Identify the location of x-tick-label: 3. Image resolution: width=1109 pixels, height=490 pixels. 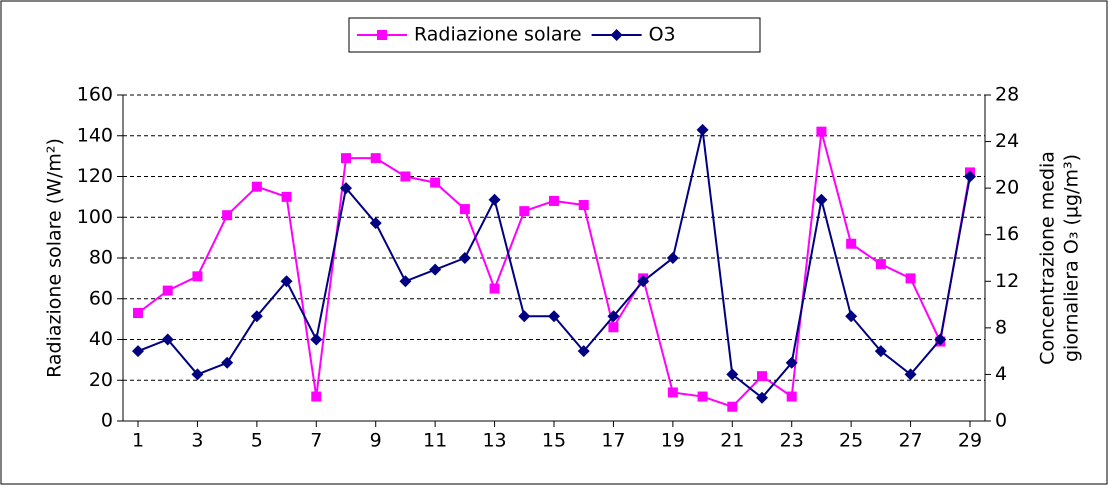
(197, 441).